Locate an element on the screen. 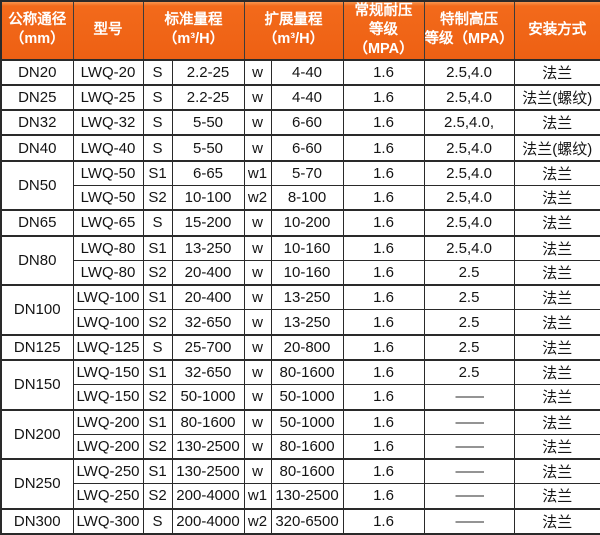 The height and width of the screenshot is (535, 600). table-row: DN250 LWQ-250 S1 130-2500 w 80-1600 1.6 —— 法兰 is located at coordinates (300, 484).